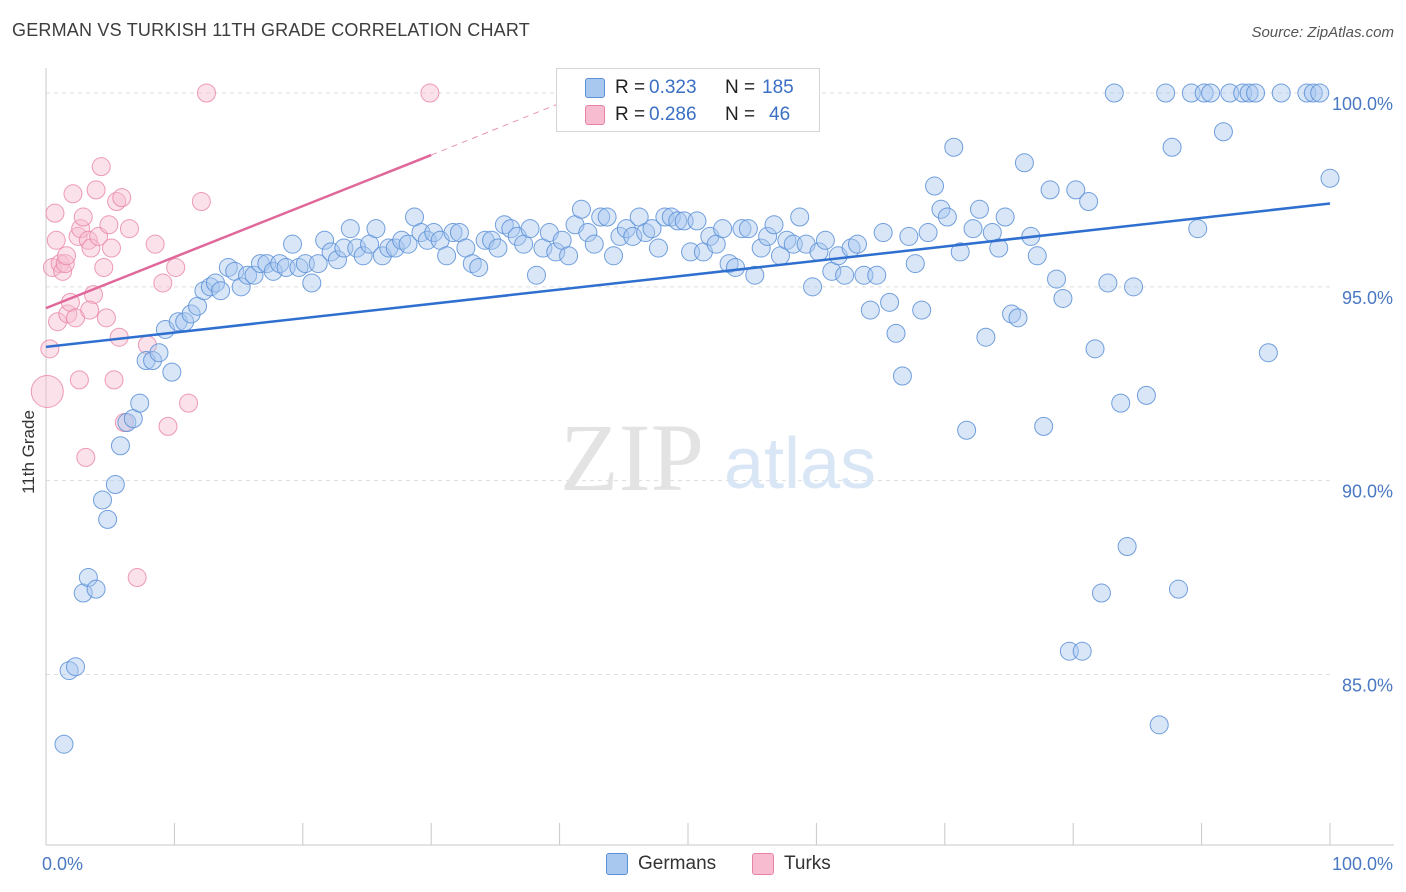 Image resolution: width=1406 pixels, height=892 pixels. What do you see at coordinates (630, 114) in the screenshot?
I see `turks-r-label: R =` at bounding box center [630, 114].